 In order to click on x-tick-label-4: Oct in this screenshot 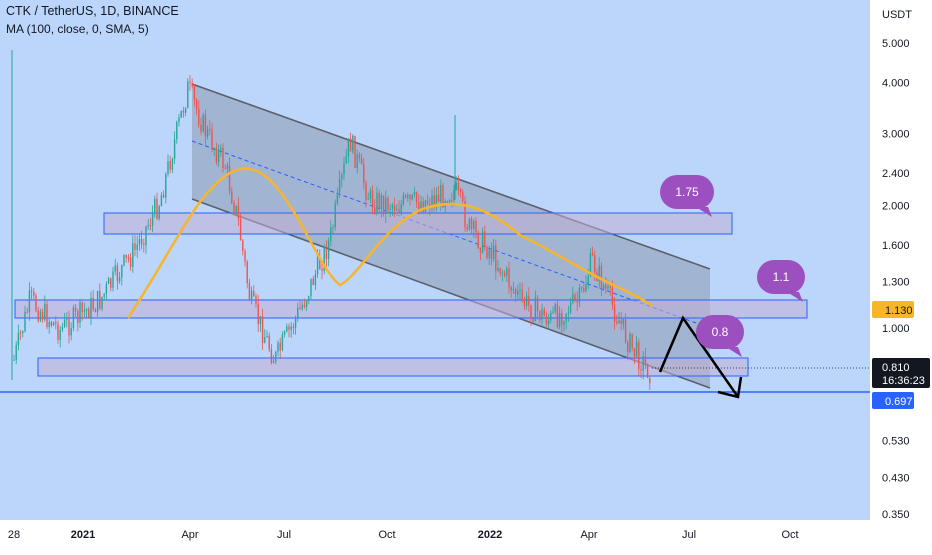, I will do `click(386, 535)`.